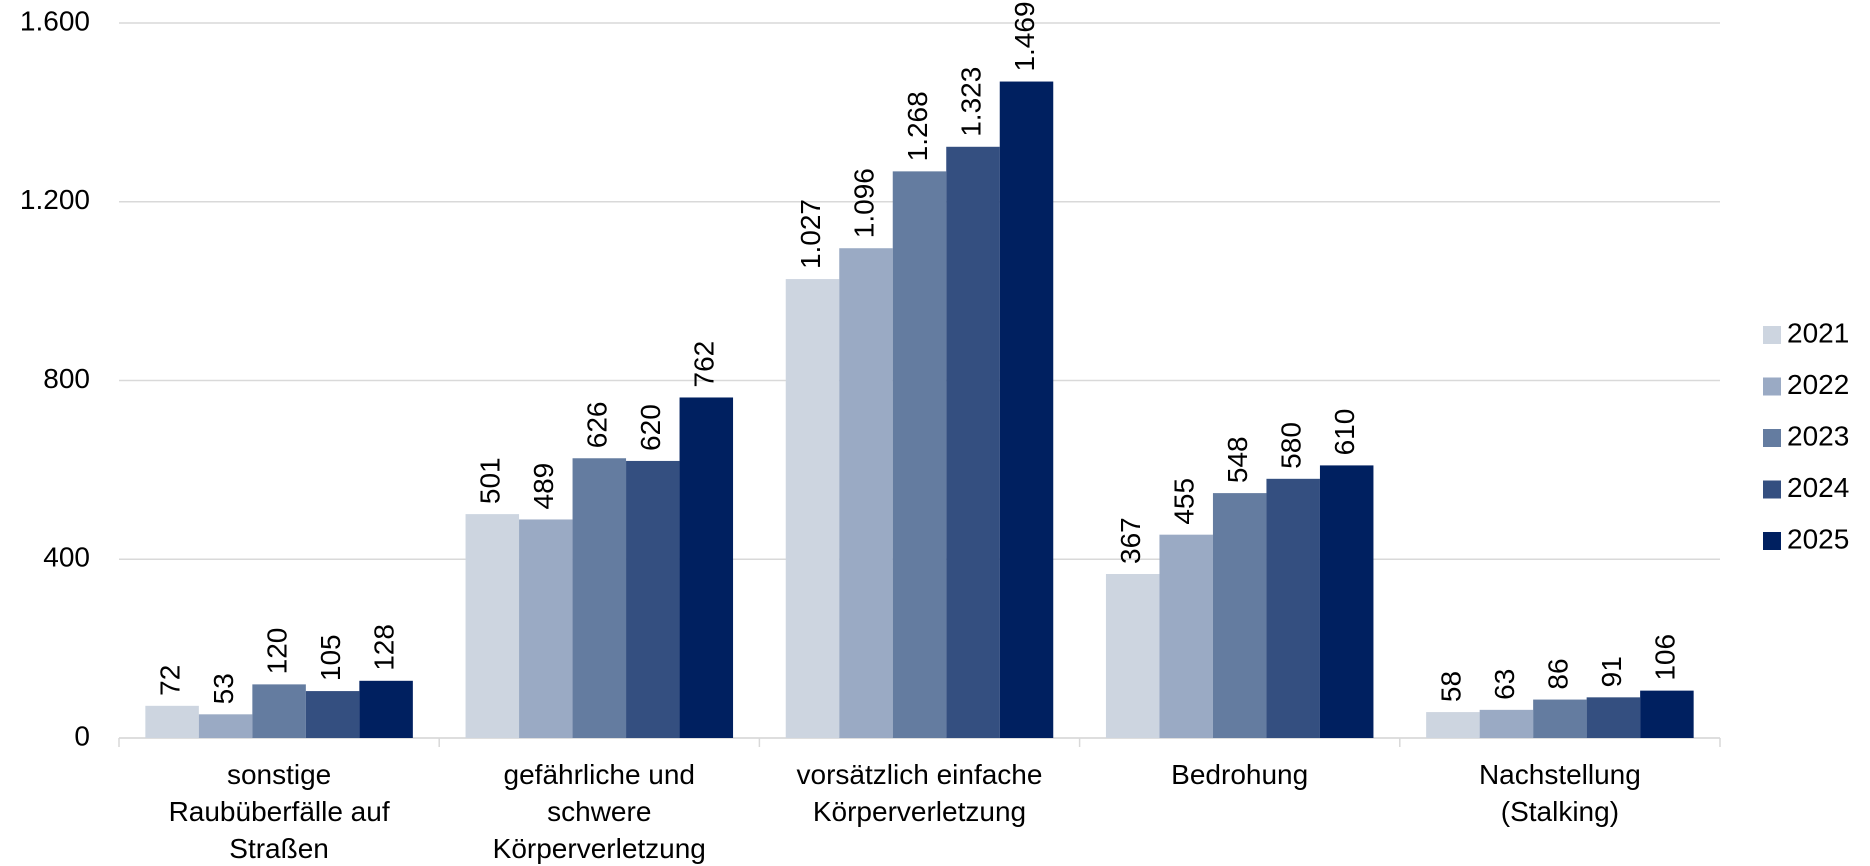  What do you see at coordinates (330, 657) in the screenshot?
I see `data-label: 105` at bounding box center [330, 657].